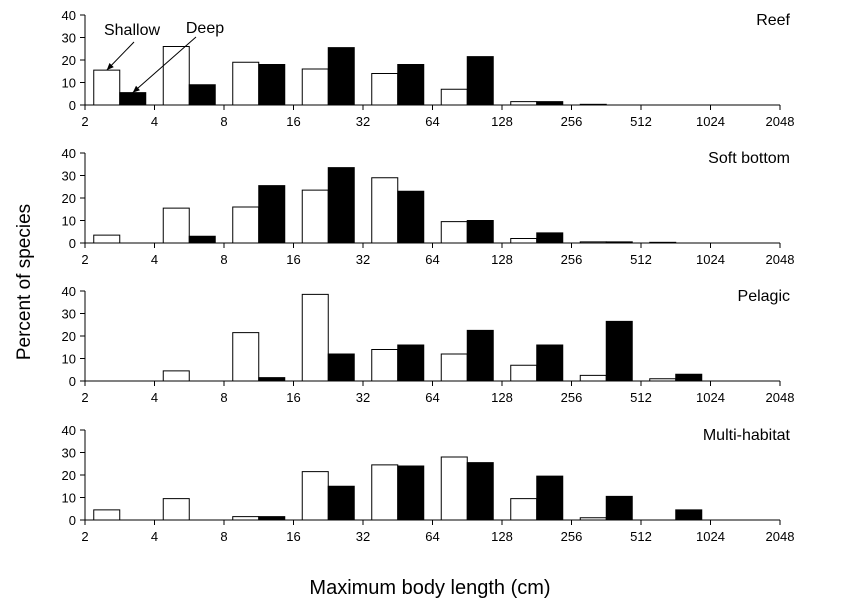  What do you see at coordinates (773, 20) in the screenshot?
I see `panel-title: Reef` at bounding box center [773, 20].